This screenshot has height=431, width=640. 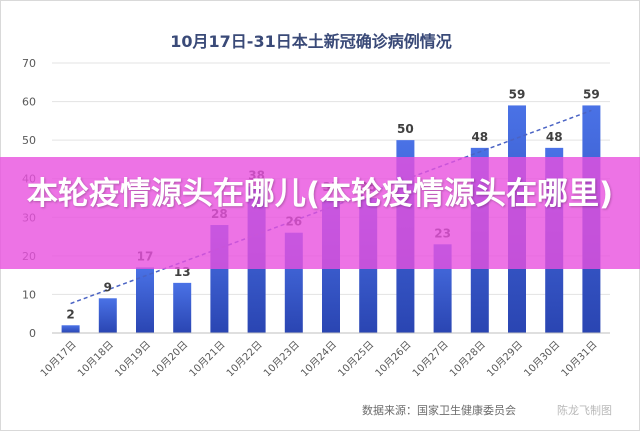 What do you see at coordinates (132, 359) in the screenshot?
I see `x-tick-label: 10月19日` at bounding box center [132, 359].